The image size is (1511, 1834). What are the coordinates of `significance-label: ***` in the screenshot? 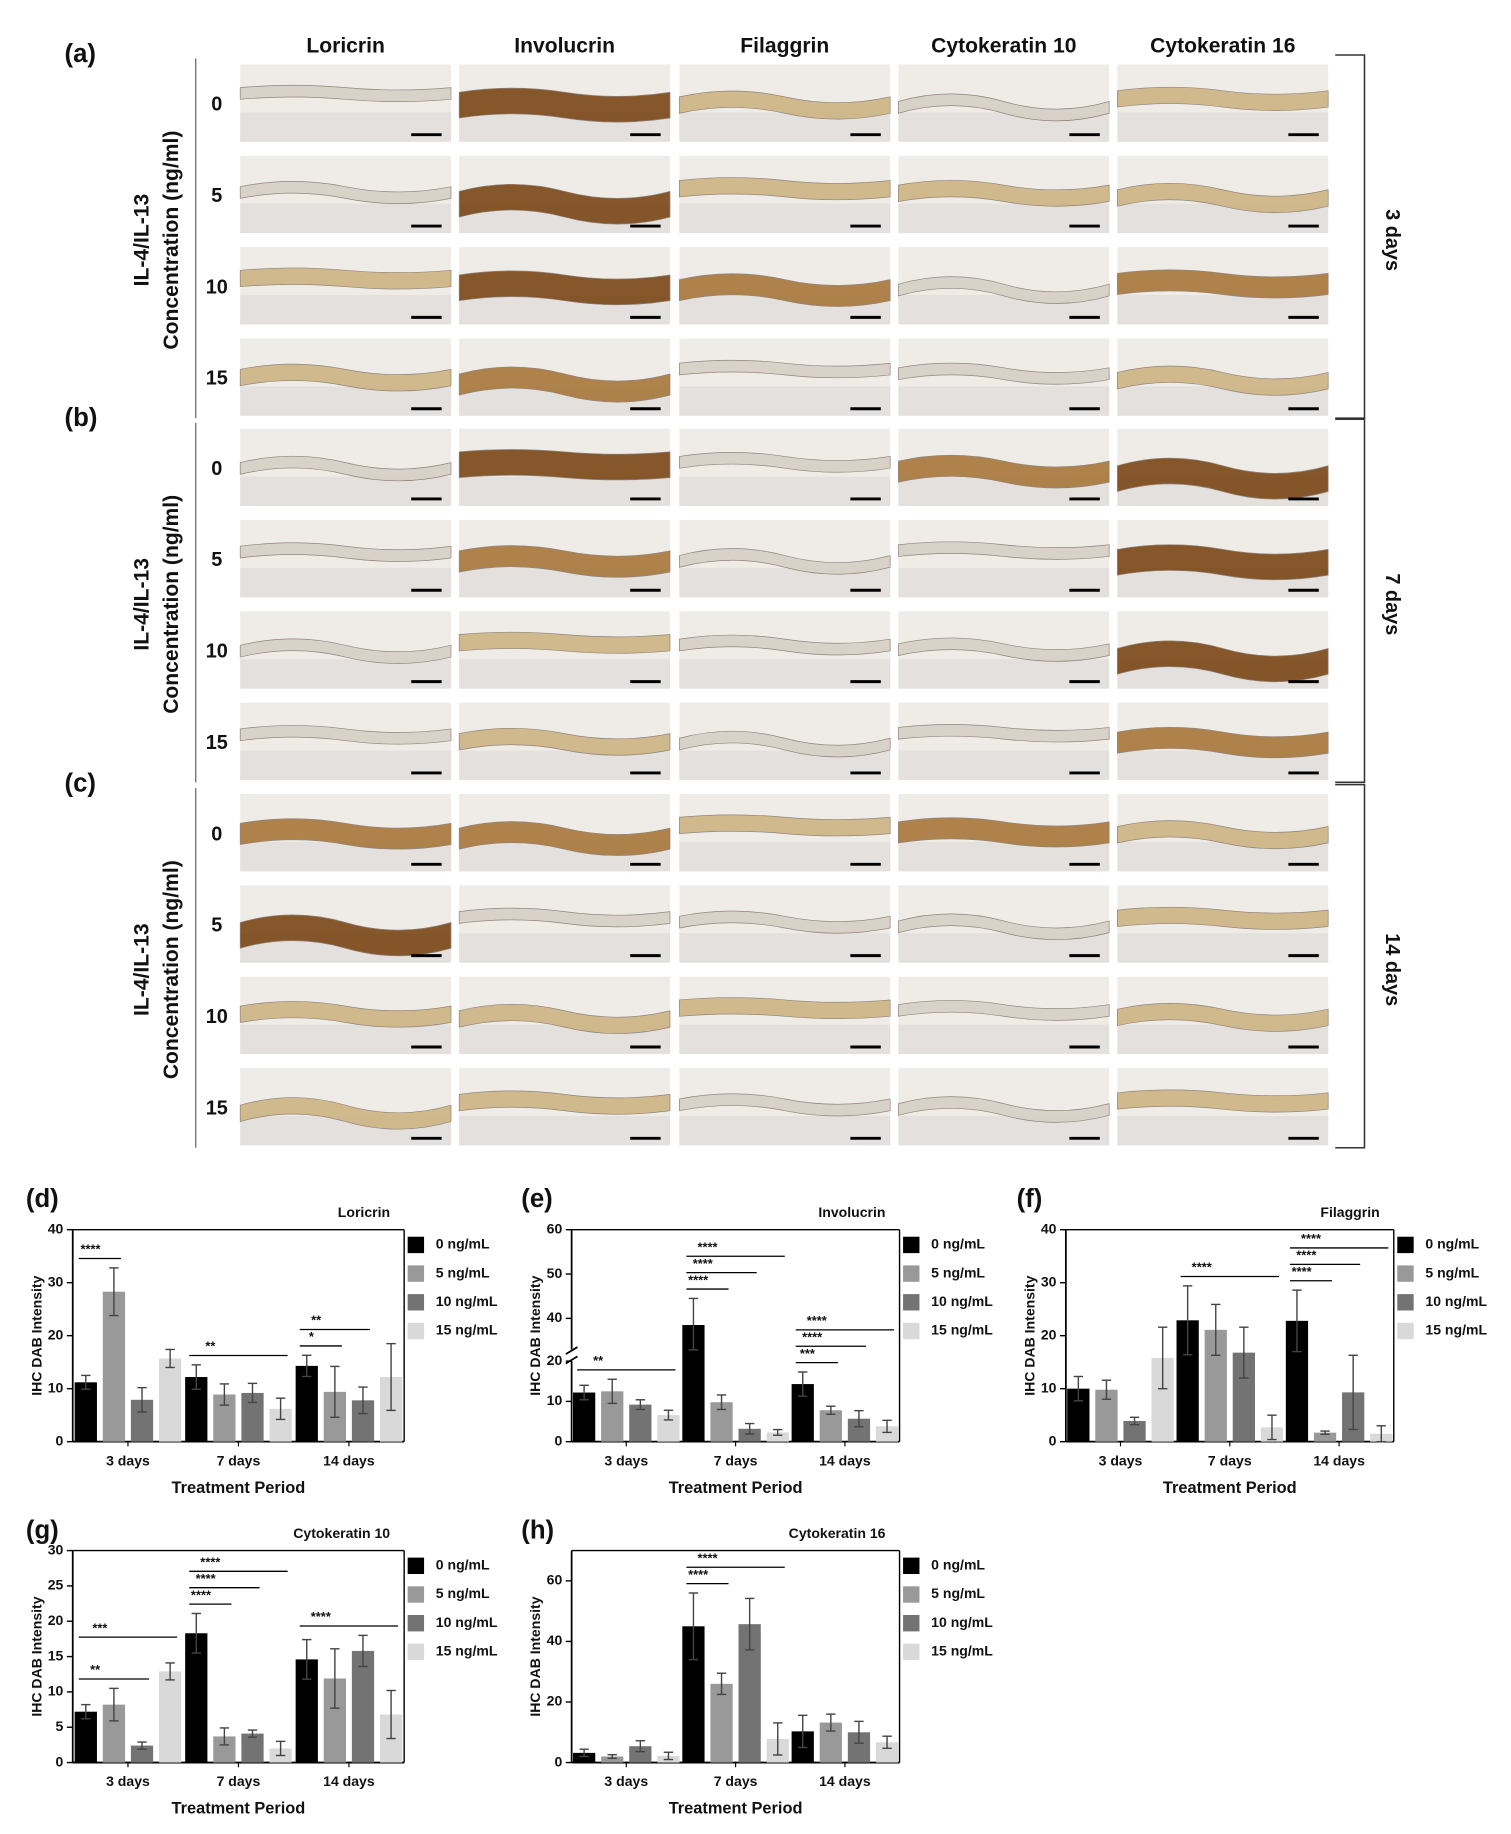 It's located at (807, 1353).